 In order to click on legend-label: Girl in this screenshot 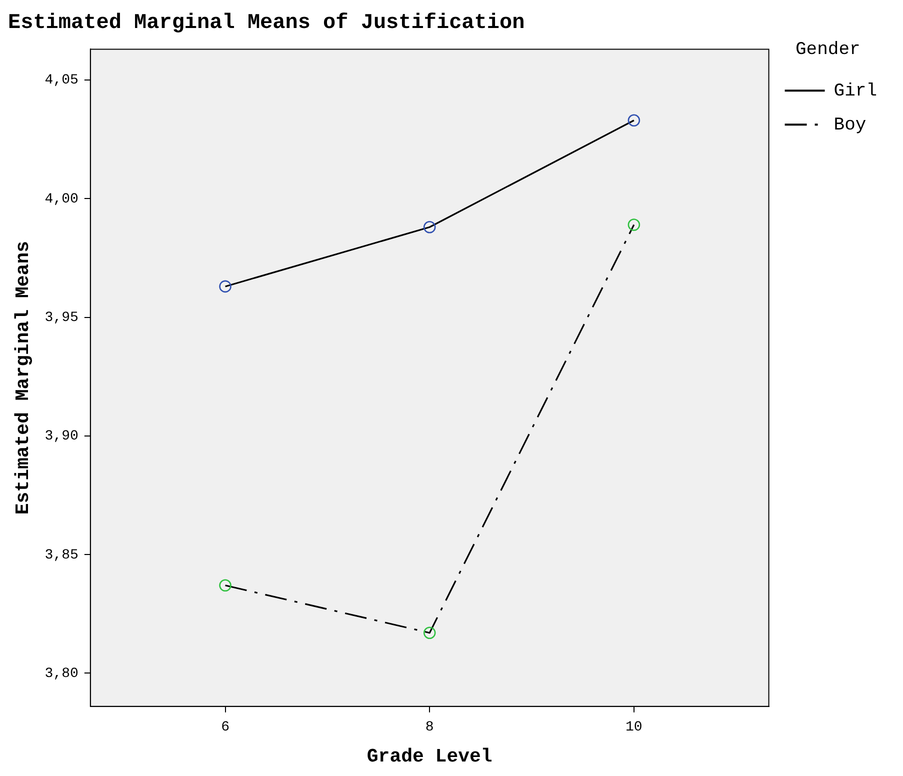, I will do `click(856, 91)`.